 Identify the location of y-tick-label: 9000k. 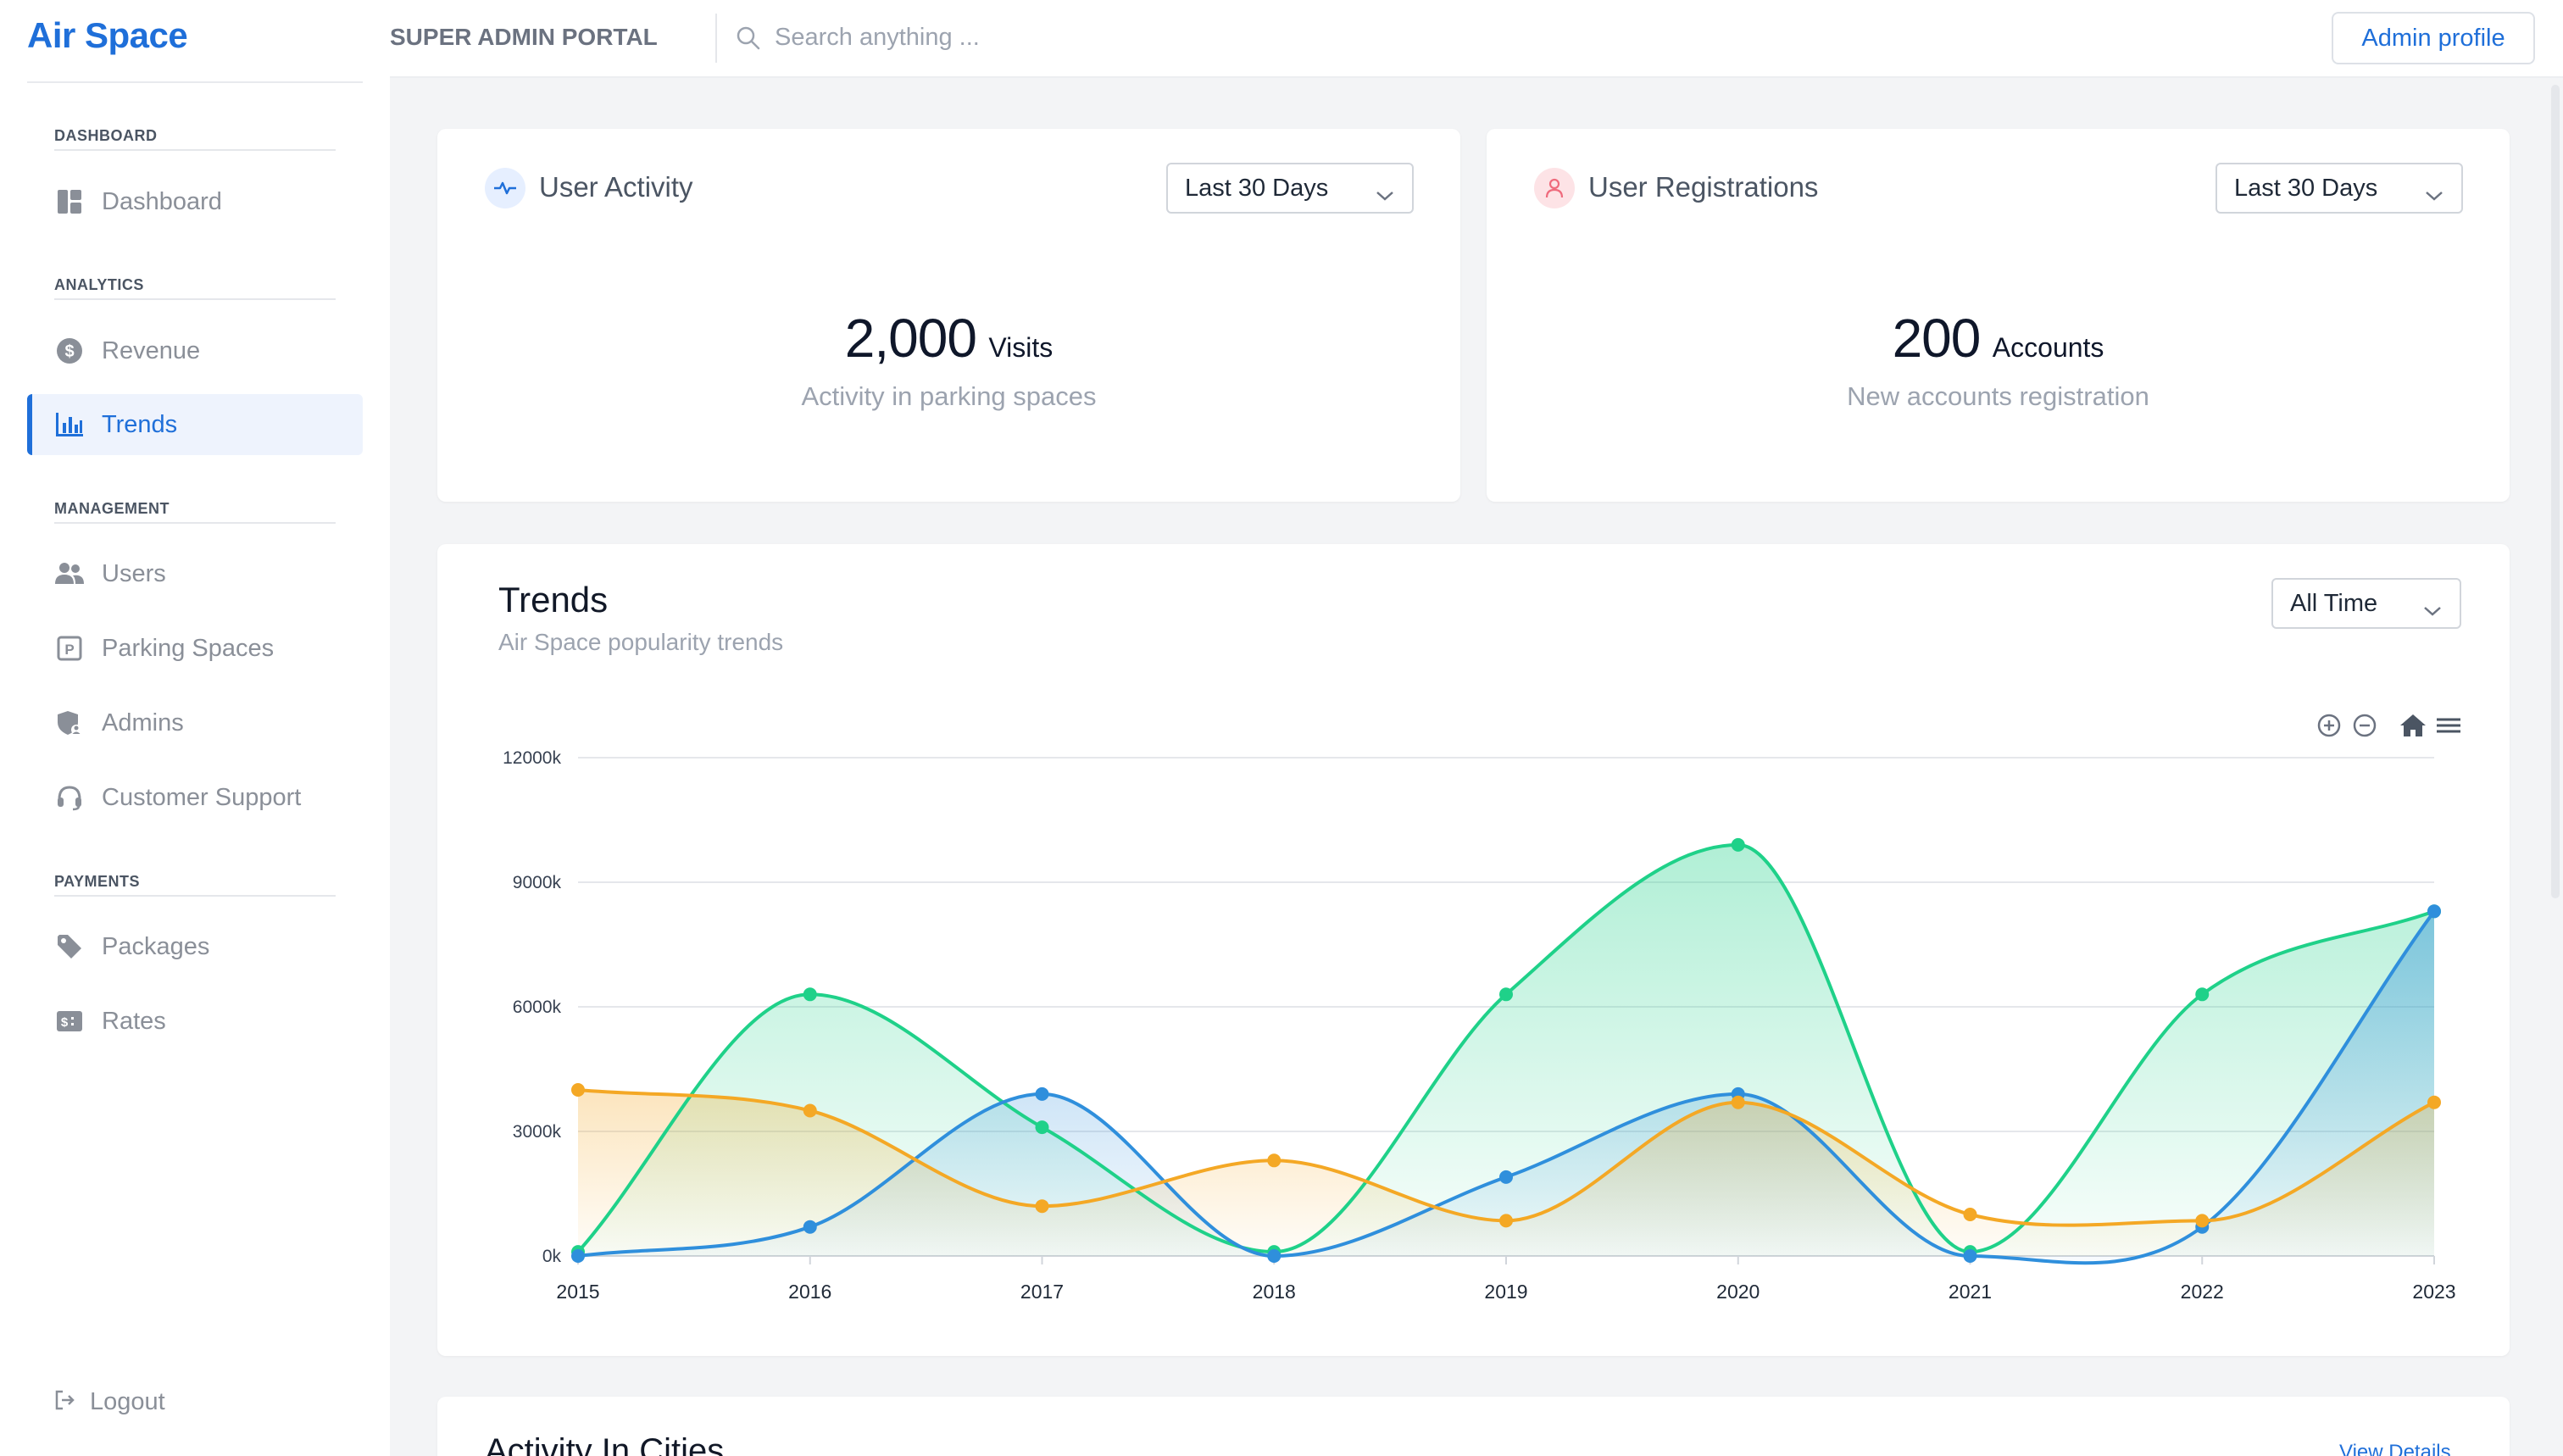
(537, 882).